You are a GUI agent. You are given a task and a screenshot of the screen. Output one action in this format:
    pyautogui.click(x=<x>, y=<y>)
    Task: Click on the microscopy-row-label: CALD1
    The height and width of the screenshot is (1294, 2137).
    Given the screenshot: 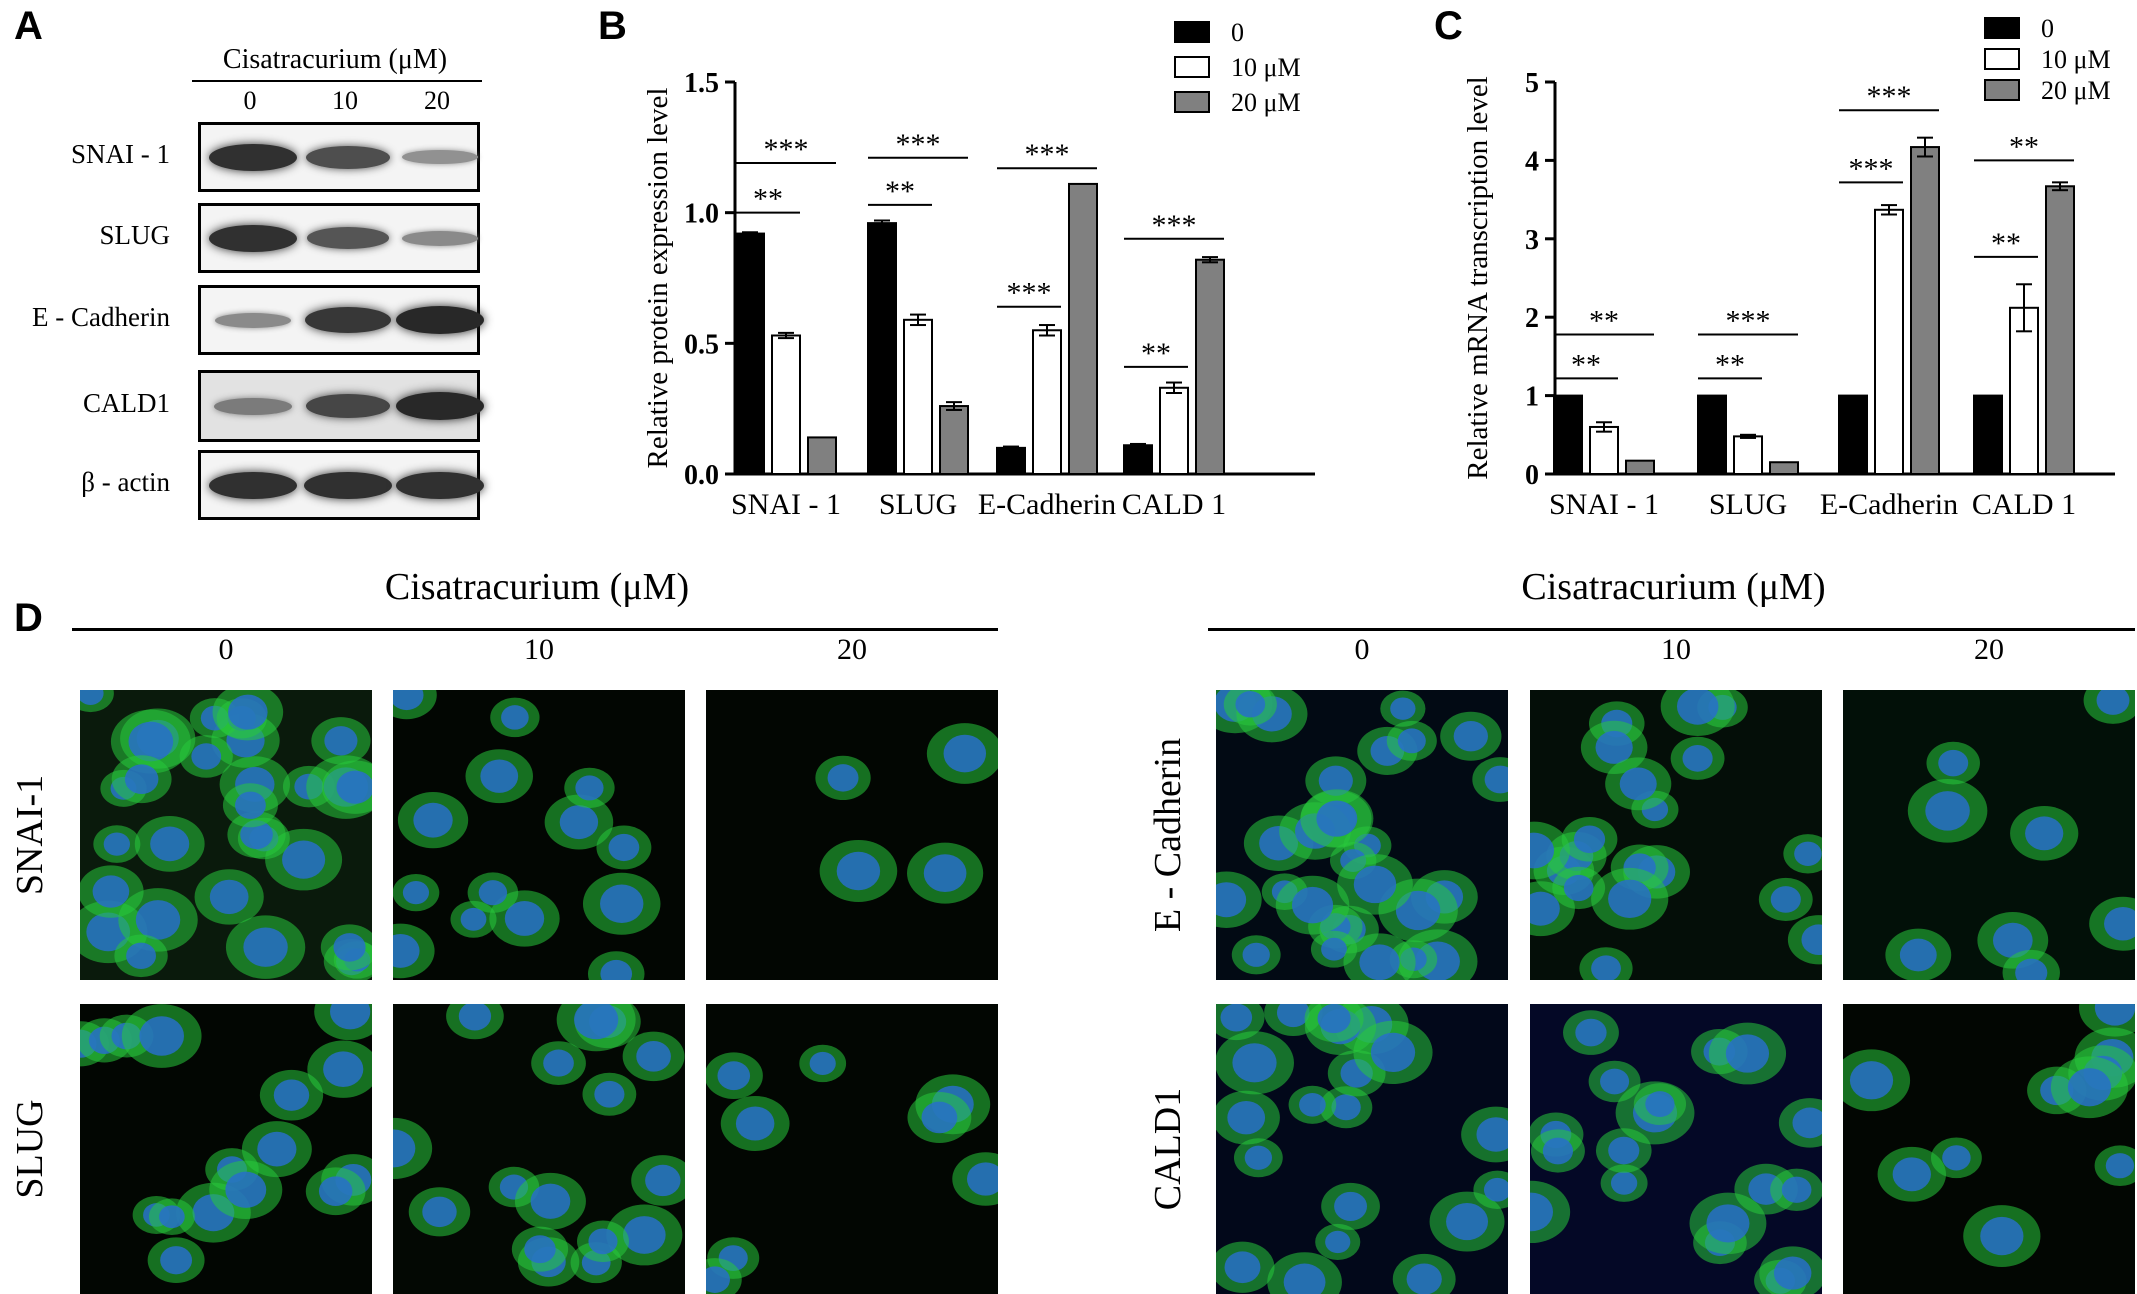 What is the action you would take?
    pyautogui.click(x=1168, y=1149)
    